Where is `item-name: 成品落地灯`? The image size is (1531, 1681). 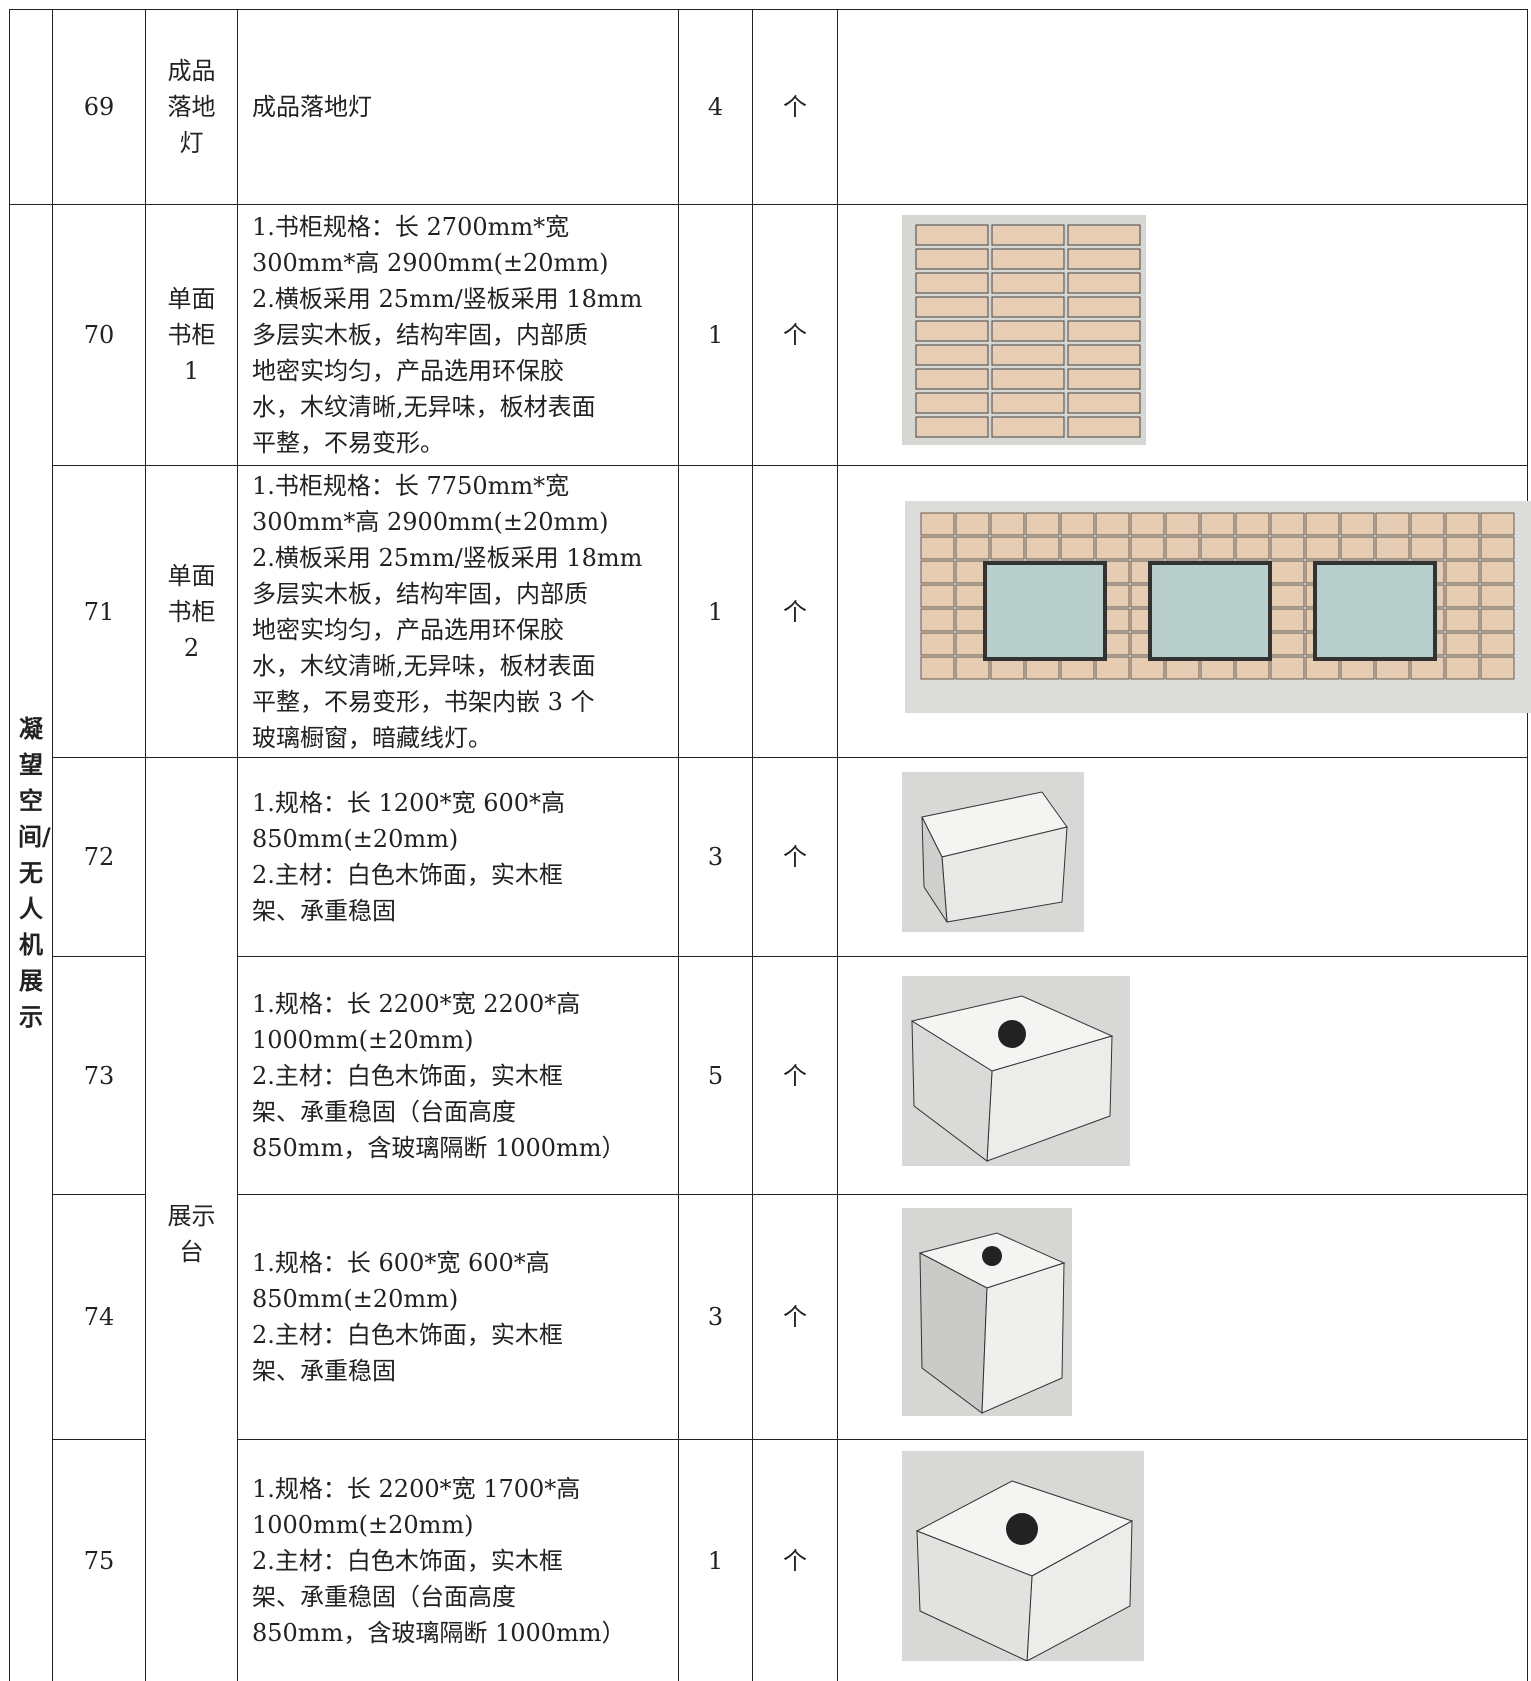
item-name: 成品落地灯 is located at coordinates (191, 107).